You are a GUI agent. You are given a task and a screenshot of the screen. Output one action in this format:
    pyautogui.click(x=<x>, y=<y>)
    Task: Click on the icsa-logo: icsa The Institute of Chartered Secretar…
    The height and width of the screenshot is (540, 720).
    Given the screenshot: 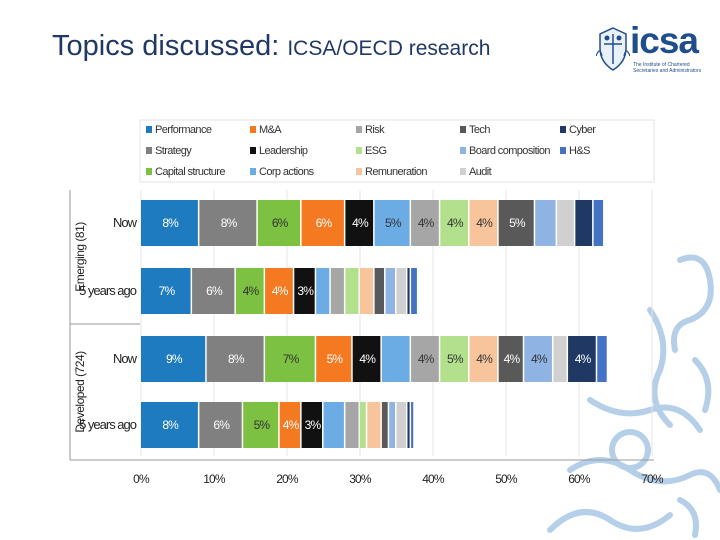 What is the action you would take?
    pyautogui.click(x=652, y=58)
    